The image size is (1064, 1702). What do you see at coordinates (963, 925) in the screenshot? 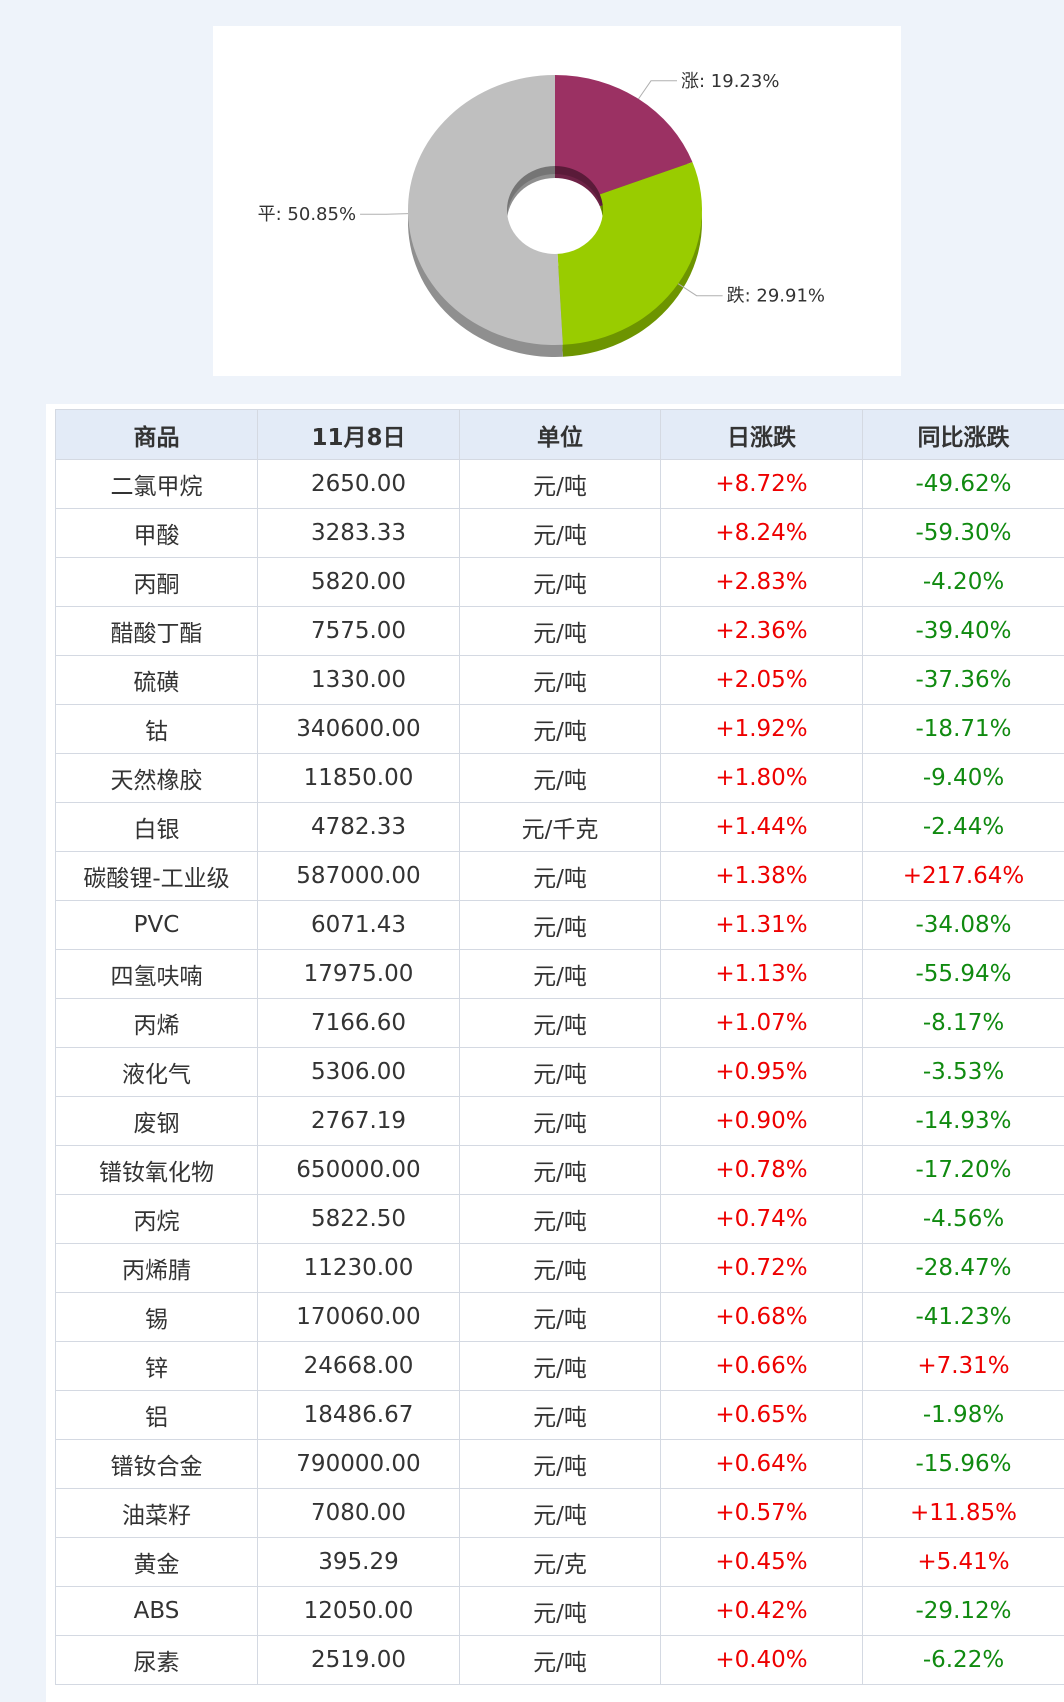
I see `cell-yoy-change: -34.08%` at bounding box center [963, 925].